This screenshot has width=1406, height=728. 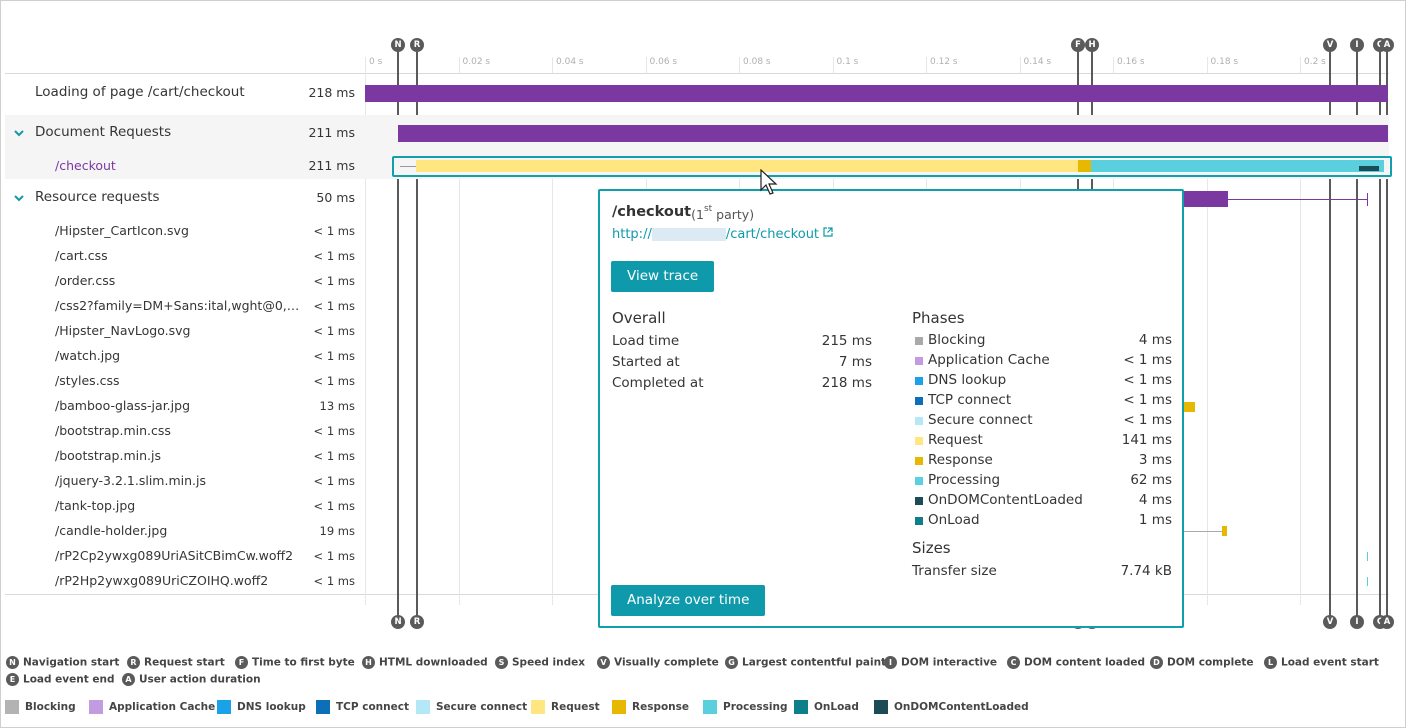 What do you see at coordinates (836, 707) in the screenshot?
I see `phase-legend-label: OnLoad` at bounding box center [836, 707].